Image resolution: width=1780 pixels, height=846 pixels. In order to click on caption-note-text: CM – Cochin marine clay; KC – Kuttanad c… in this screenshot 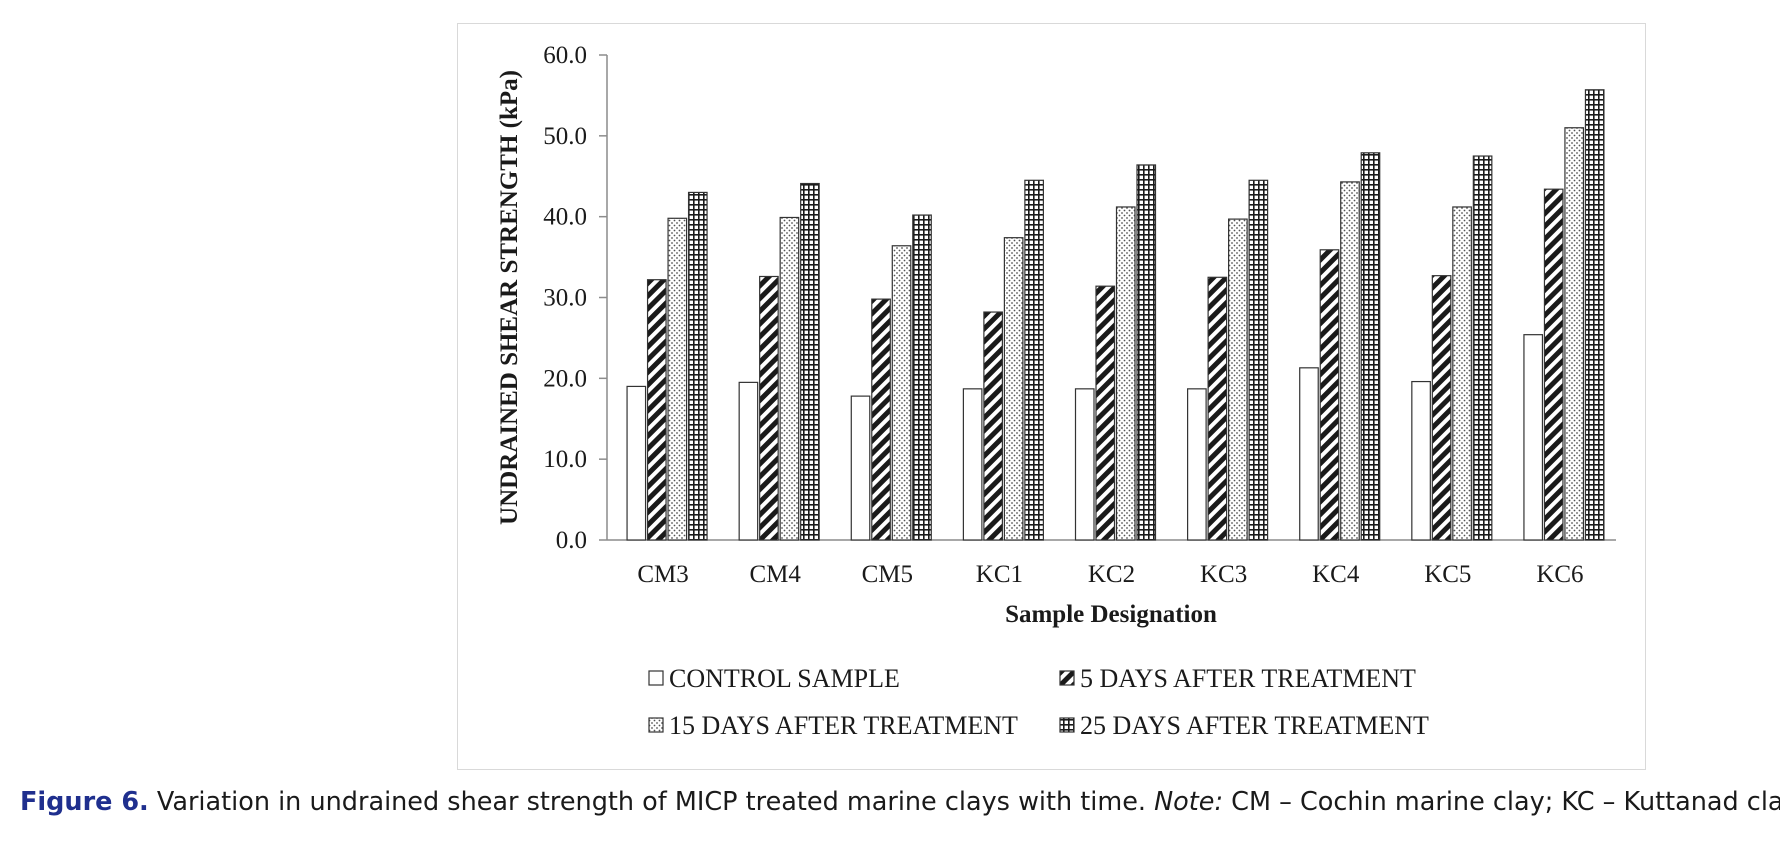, I will do `click(1501, 802)`.